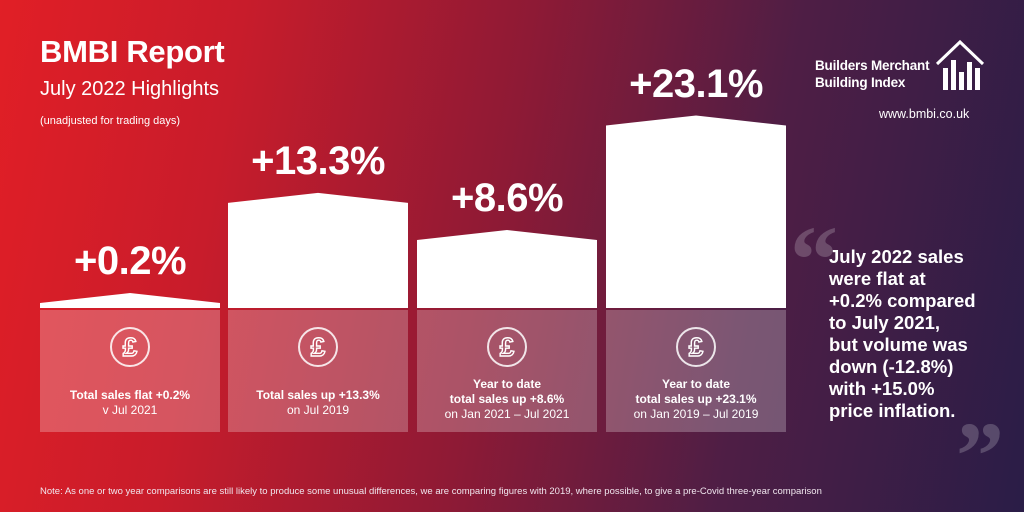  I want to click on report-title: BMBI Report, so click(132, 51).